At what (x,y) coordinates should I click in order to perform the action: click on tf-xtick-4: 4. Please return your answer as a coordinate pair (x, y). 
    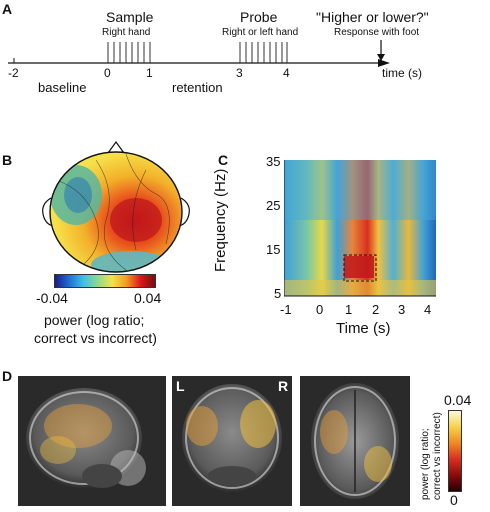
    Looking at the image, I should click on (428, 309).